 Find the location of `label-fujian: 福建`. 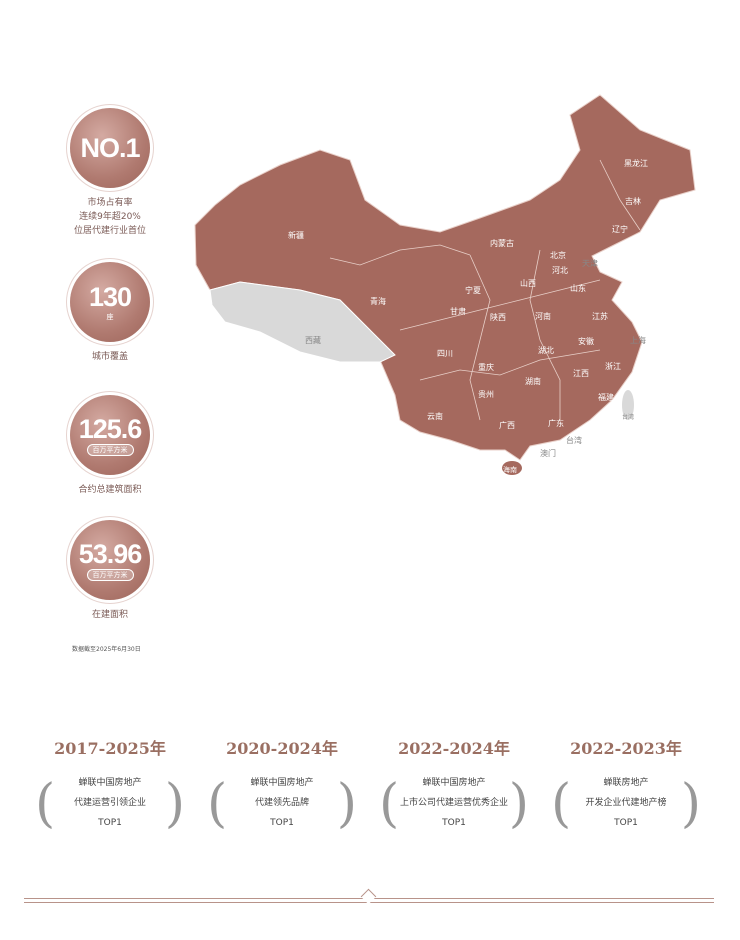

label-fujian: 福建 is located at coordinates (606, 397).